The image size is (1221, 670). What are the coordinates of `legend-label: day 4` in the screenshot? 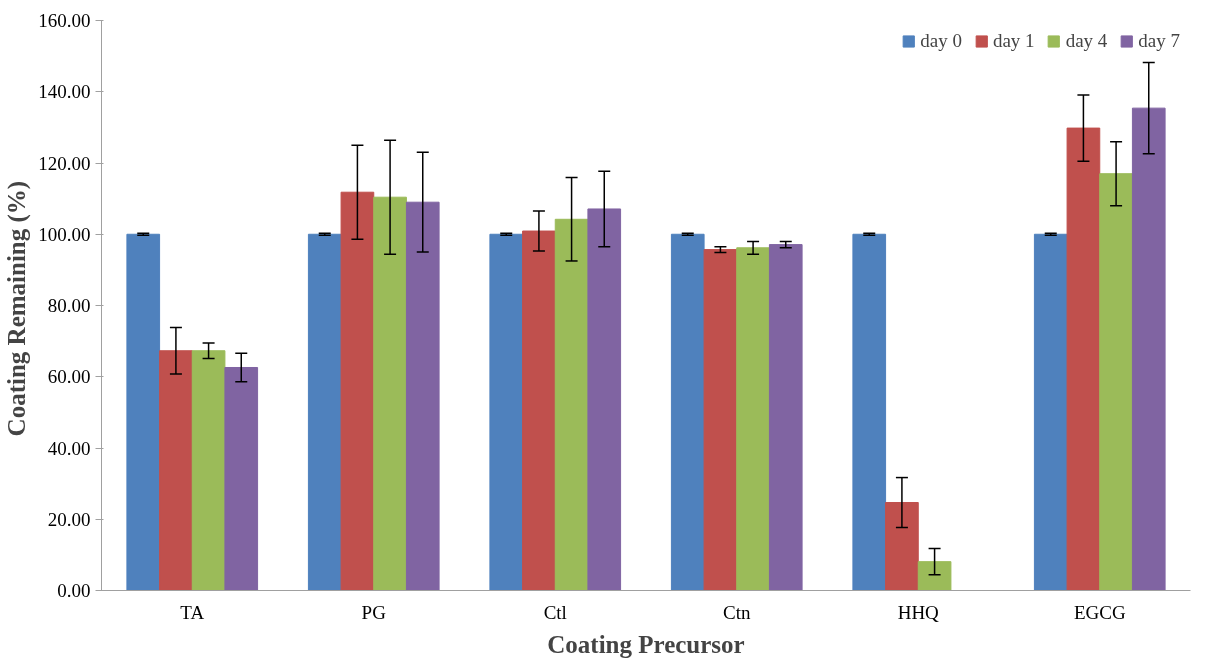 It's located at (1086, 41).